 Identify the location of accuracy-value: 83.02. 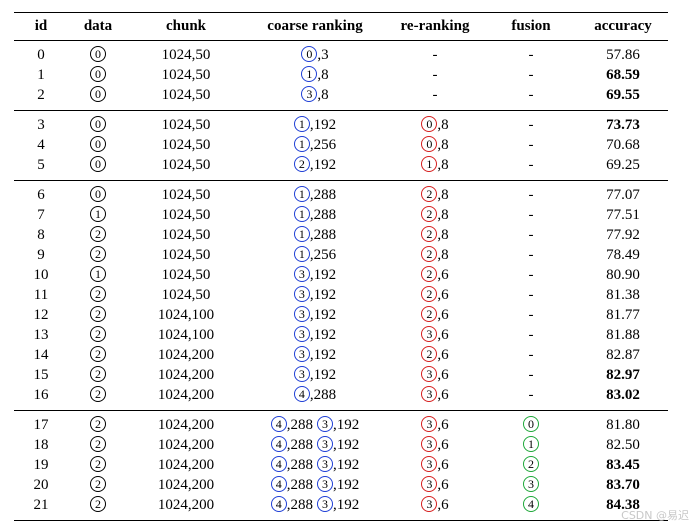
(623, 395).